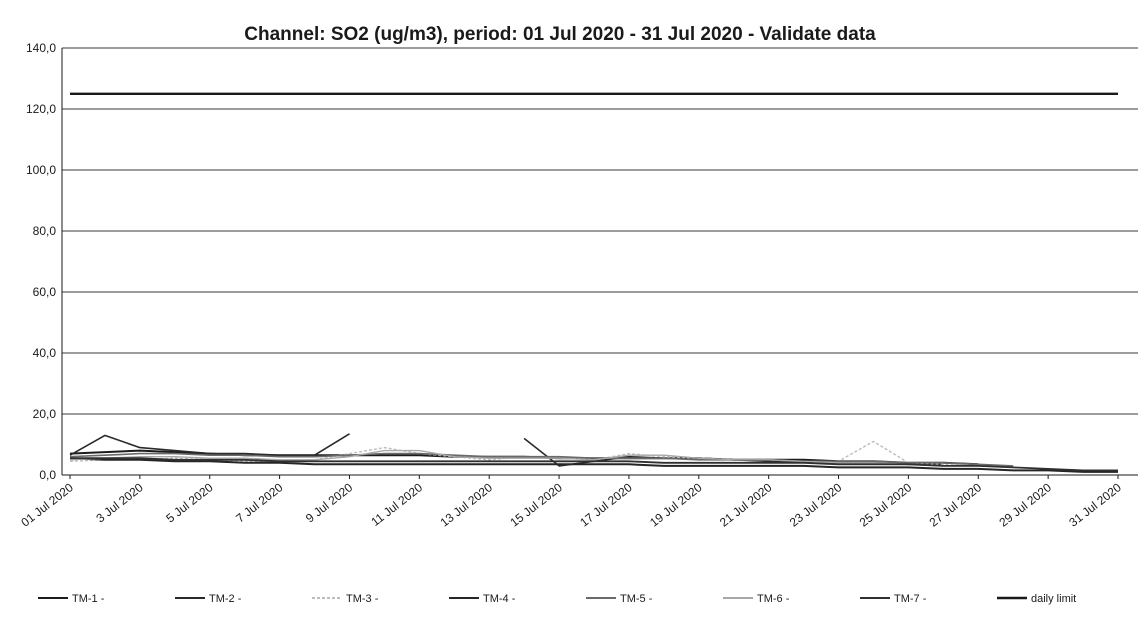  What do you see at coordinates (45, 231) in the screenshot?
I see `y-tick-label: 80,0` at bounding box center [45, 231].